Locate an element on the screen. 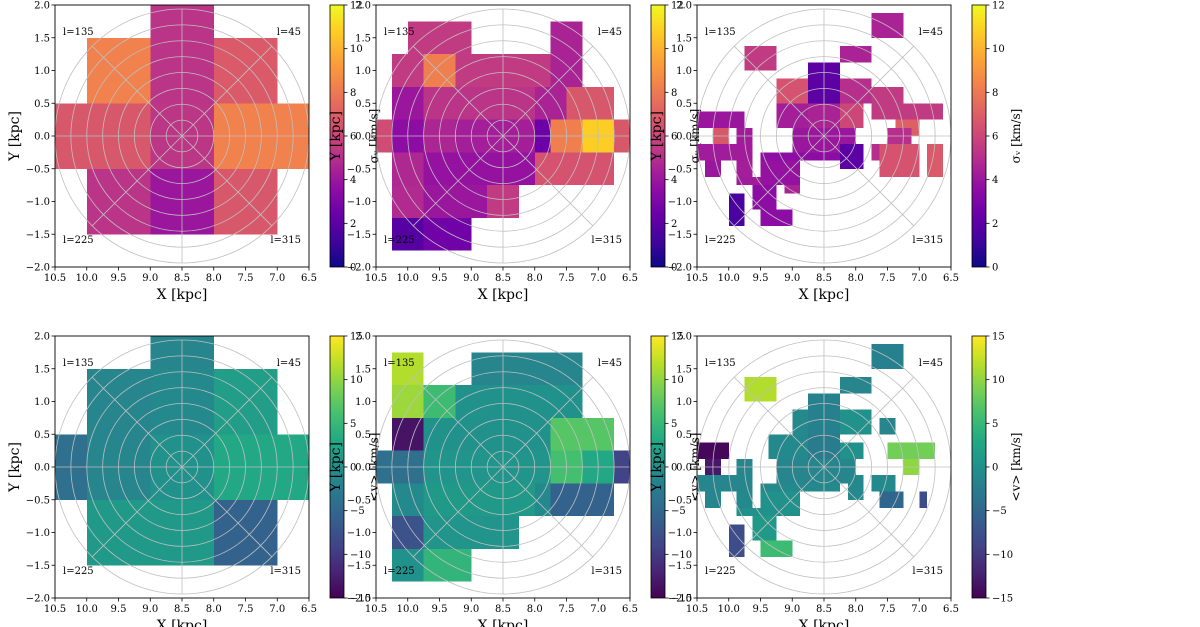 The image size is (1200, 627). x-tick-label: 10.5 is located at coordinates (697, 609).